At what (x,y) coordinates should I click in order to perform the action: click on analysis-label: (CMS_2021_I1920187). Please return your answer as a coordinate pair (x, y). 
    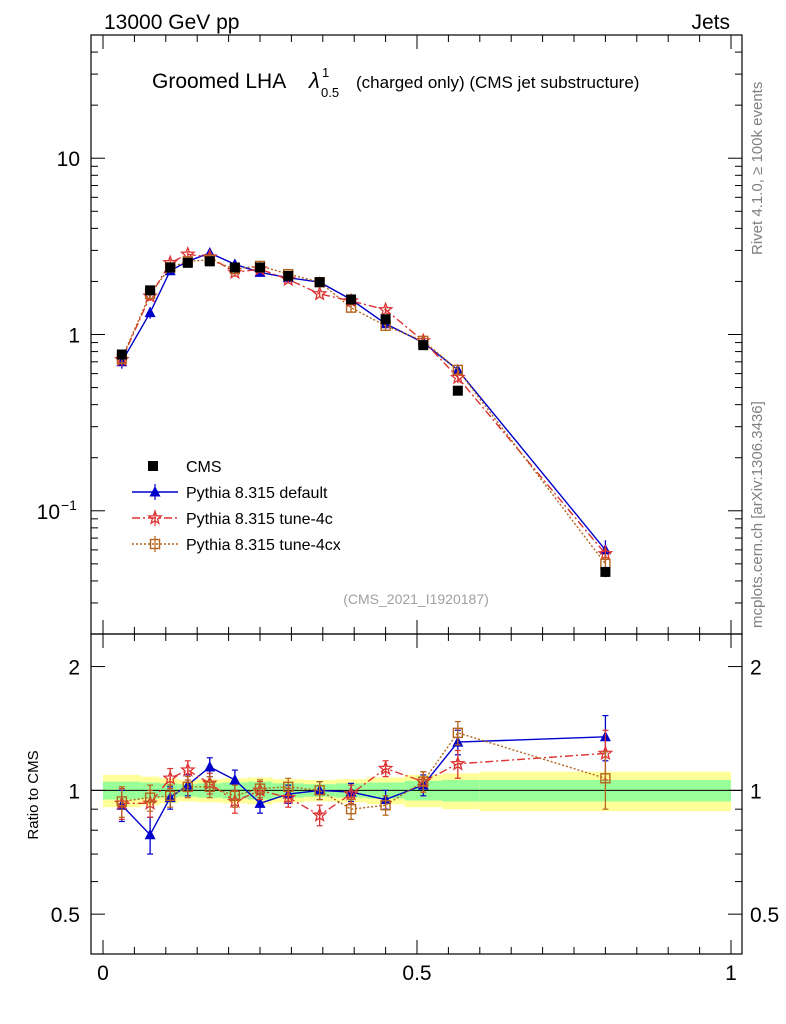
    Looking at the image, I should click on (416, 599).